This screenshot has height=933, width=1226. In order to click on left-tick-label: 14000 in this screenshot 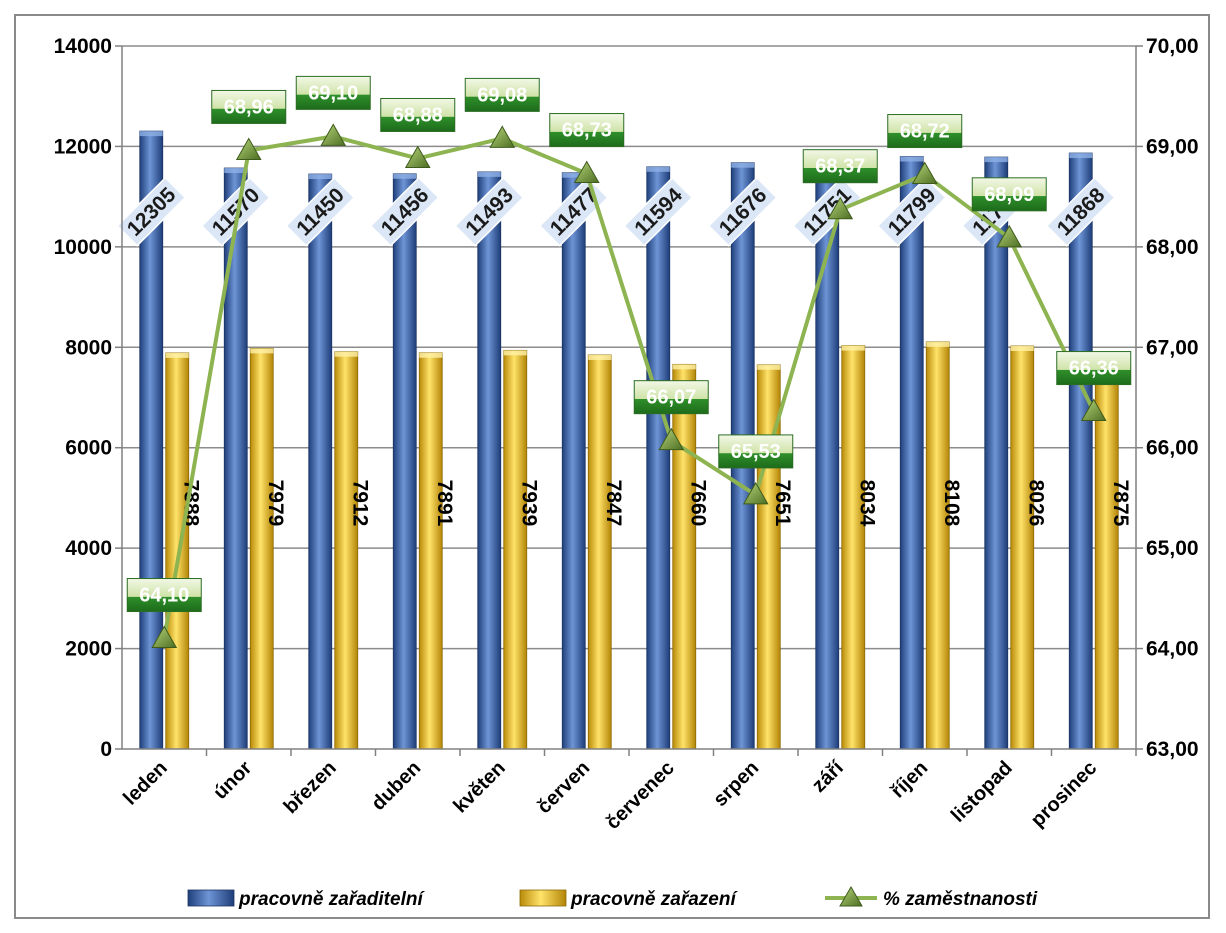, I will do `click(83, 46)`.